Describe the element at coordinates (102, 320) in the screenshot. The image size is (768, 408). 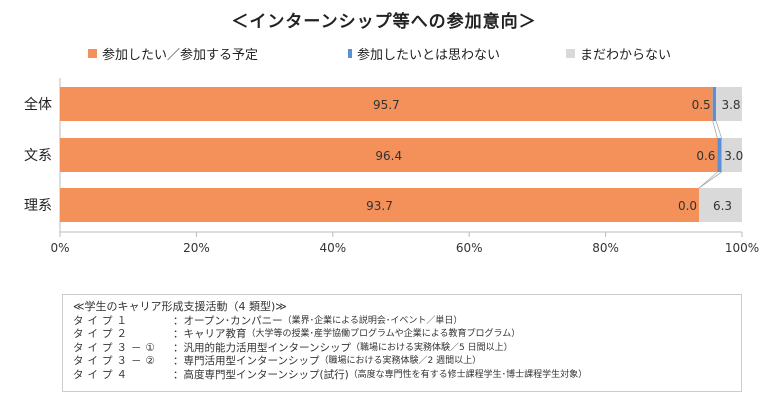
I see `type-key: タイプ１` at that location.